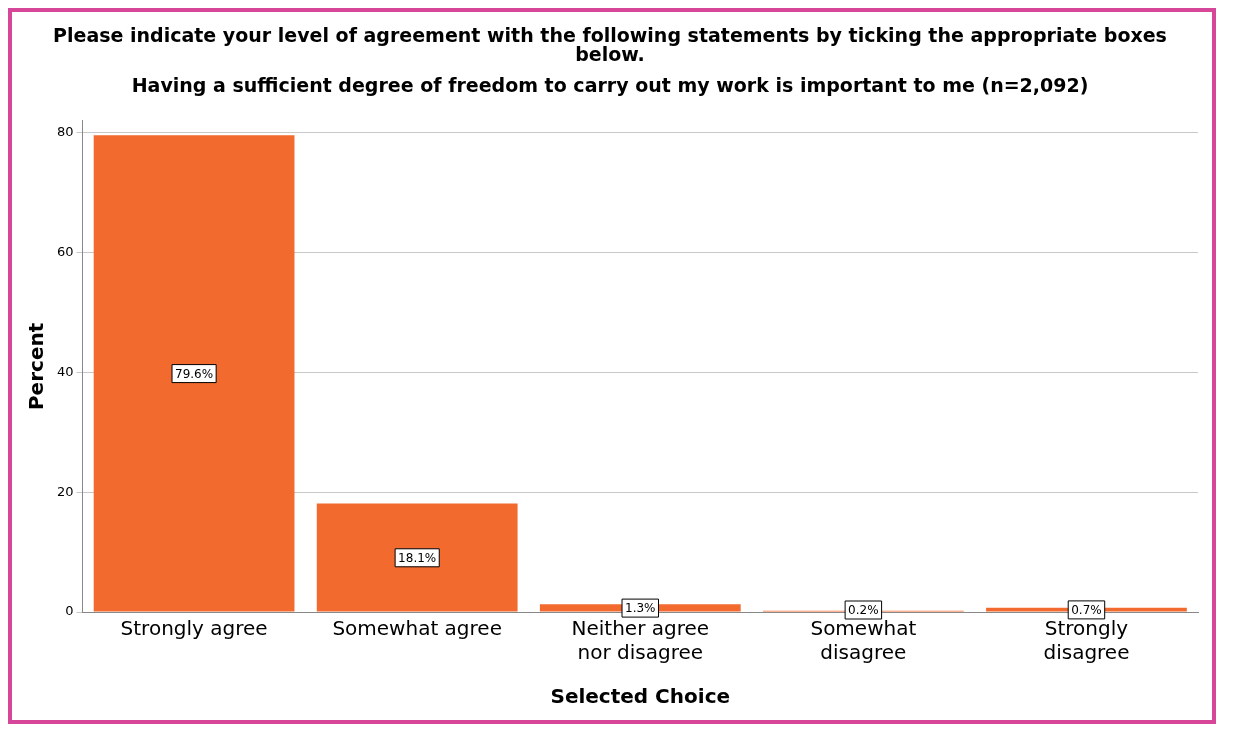 The width and height of the screenshot is (1234, 733). I want to click on data-label: 79.6%, so click(194, 373).